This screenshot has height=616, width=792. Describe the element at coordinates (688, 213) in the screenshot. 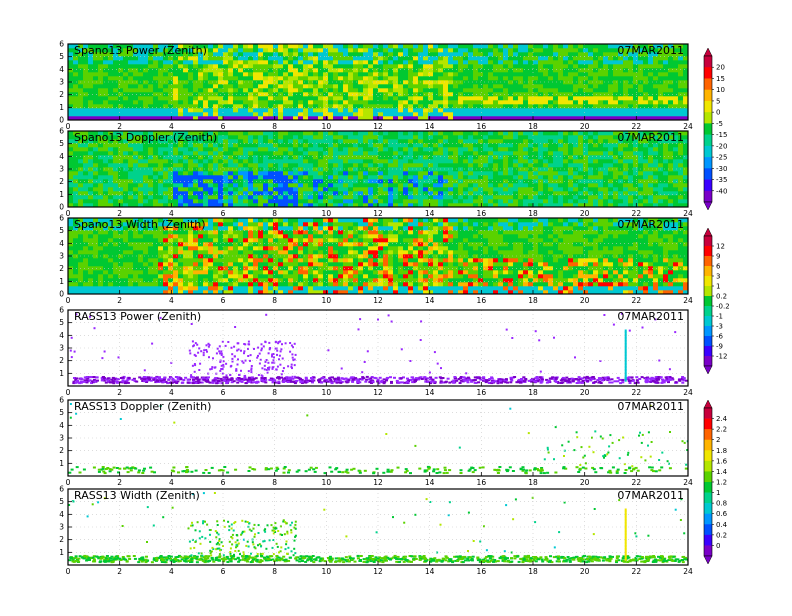

I see `x-tick-label: 24` at that location.